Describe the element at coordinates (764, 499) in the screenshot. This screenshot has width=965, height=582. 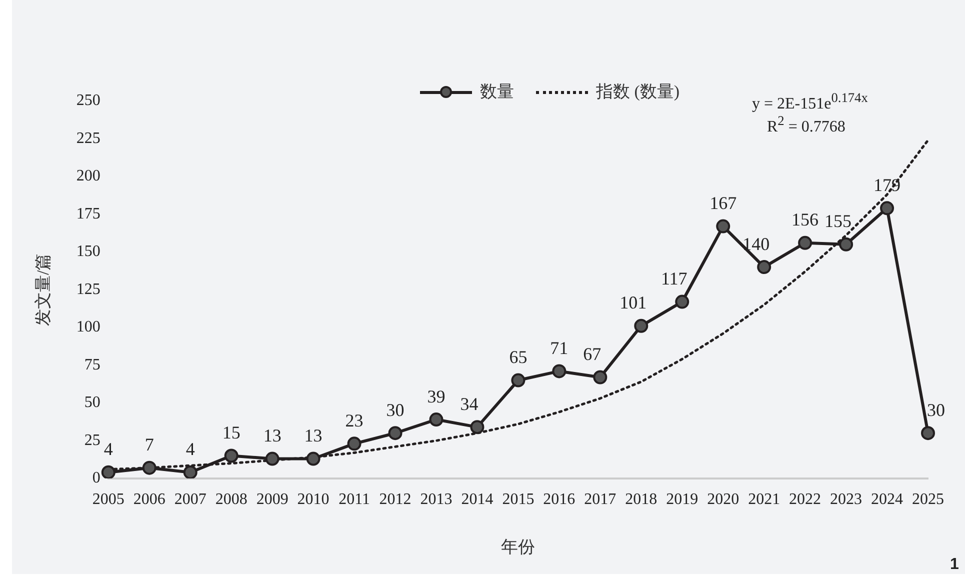
I see `x-tick-label: 2021` at that location.